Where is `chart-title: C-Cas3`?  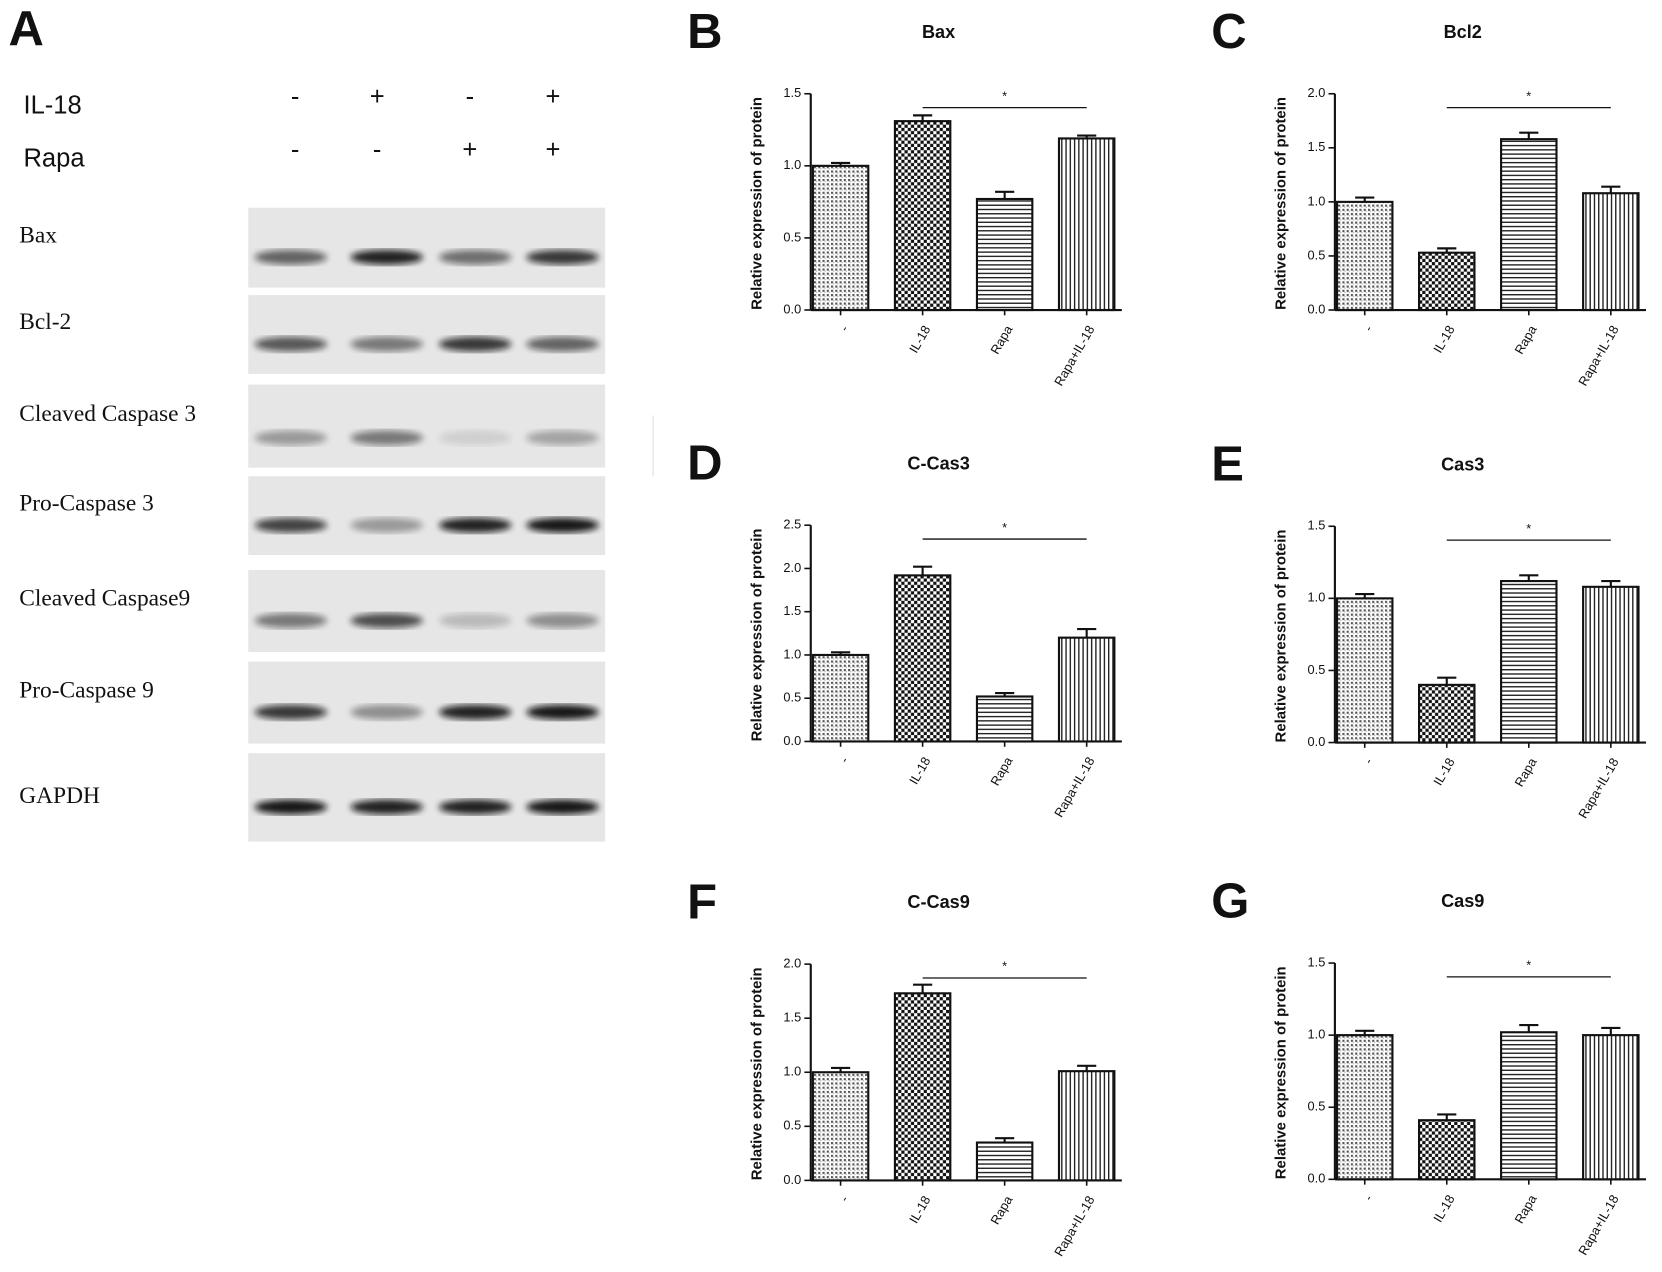
chart-title: C-Cas3 is located at coordinates (938, 463).